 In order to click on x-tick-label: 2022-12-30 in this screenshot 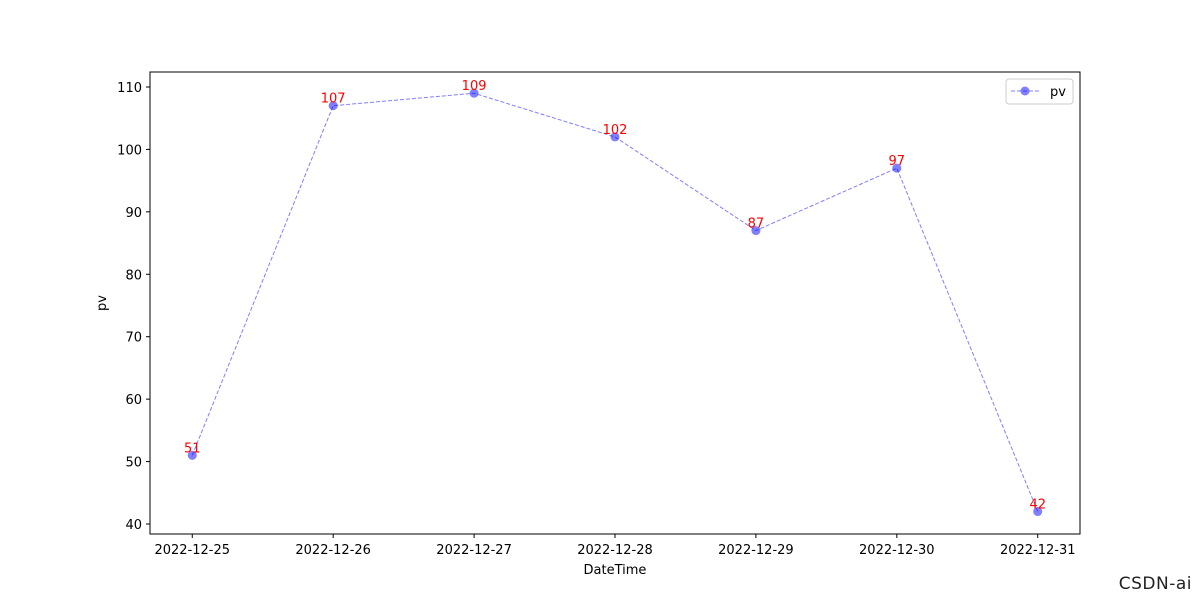, I will do `click(897, 550)`.